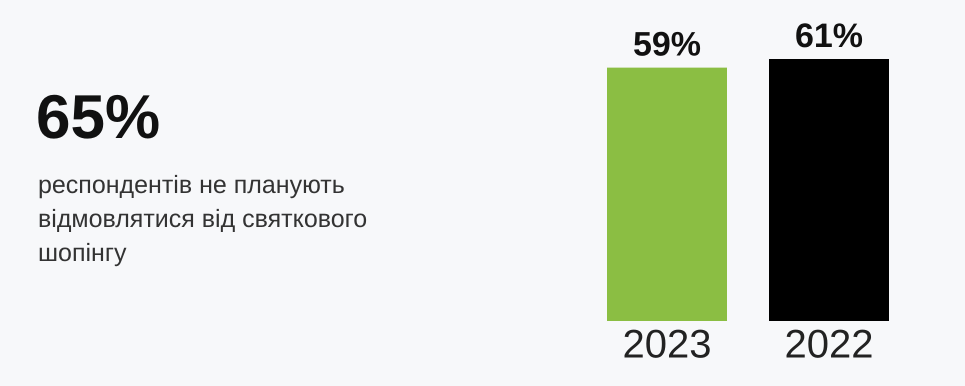  Describe the element at coordinates (667, 45) in the screenshot. I see `data-label: 59%` at that location.